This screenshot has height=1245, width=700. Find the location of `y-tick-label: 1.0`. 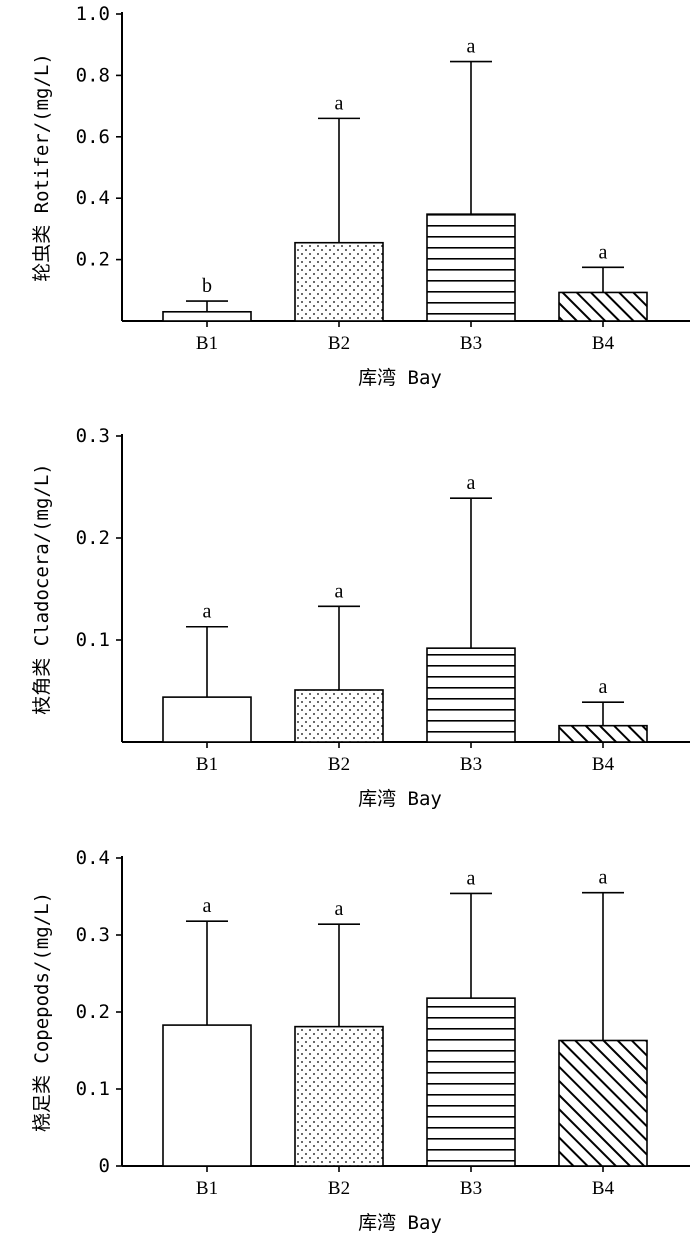

y-tick-label: 1.0 is located at coordinates (93, 14).